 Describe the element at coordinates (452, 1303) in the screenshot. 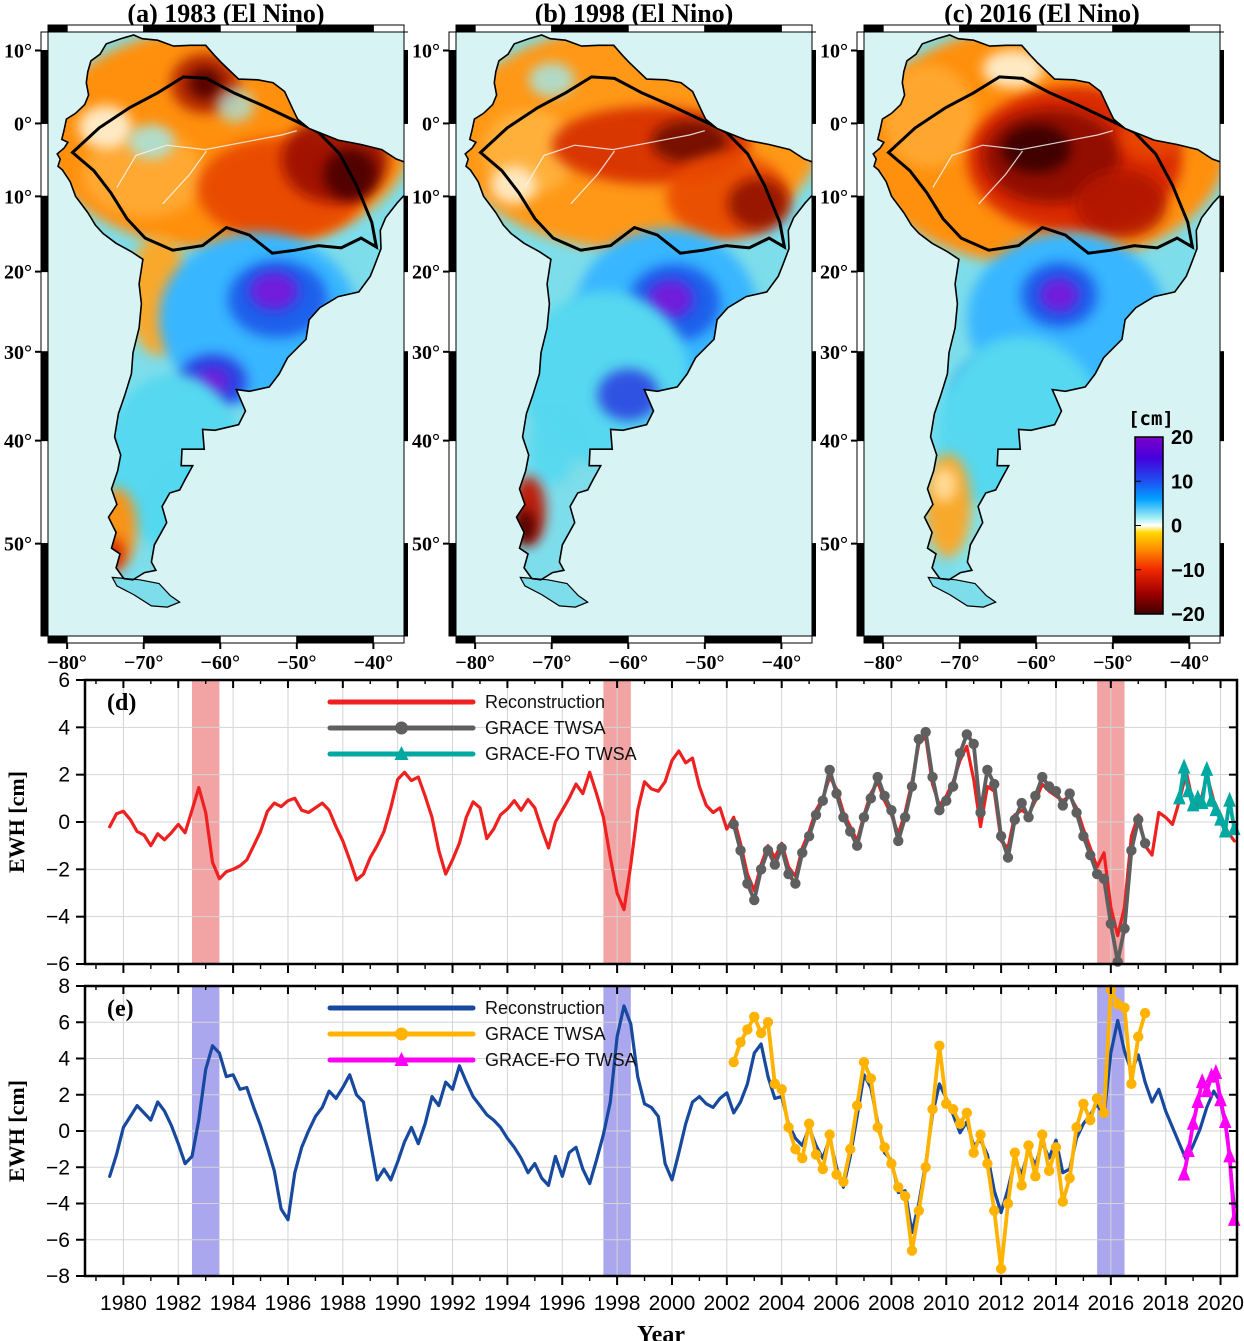

I see `x-tick-label: 1992` at that location.